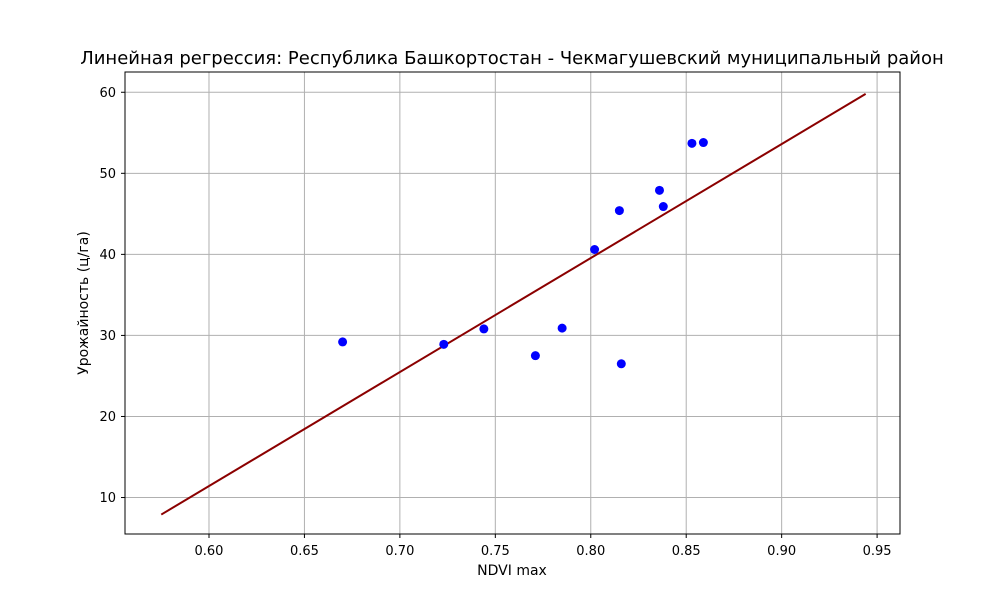 Image resolution: width=1000 pixels, height=600 pixels. Describe the element at coordinates (107, 93) in the screenshot. I see `y-tick-label: 60` at that location.